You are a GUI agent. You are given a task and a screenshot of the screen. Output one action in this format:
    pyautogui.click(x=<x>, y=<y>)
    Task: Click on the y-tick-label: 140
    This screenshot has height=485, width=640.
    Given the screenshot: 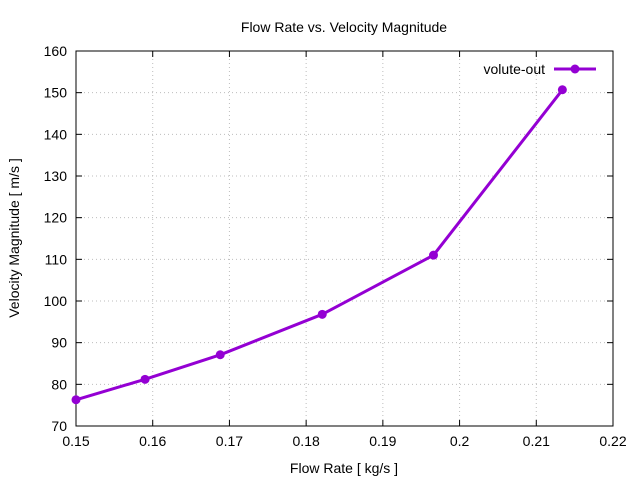 What is the action you would take?
    pyautogui.click(x=56, y=134)
    